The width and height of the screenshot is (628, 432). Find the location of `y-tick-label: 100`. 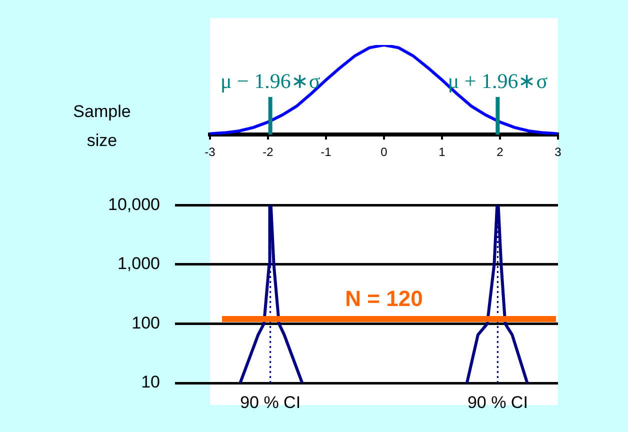

y-tick-label: 100 is located at coordinates (146, 322).